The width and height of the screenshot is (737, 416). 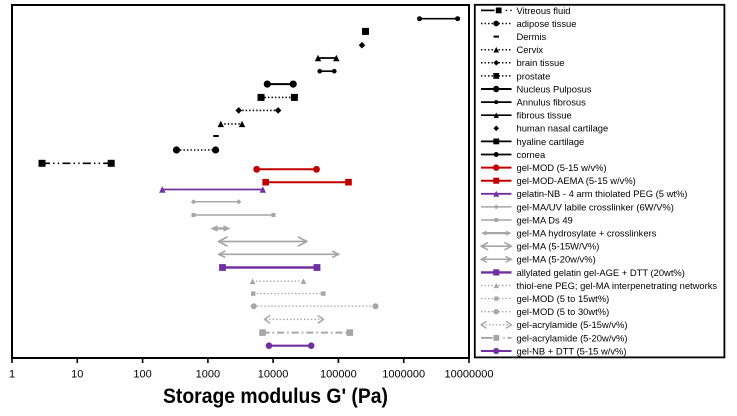 I want to click on svg-text: 100, so click(x=142, y=375).